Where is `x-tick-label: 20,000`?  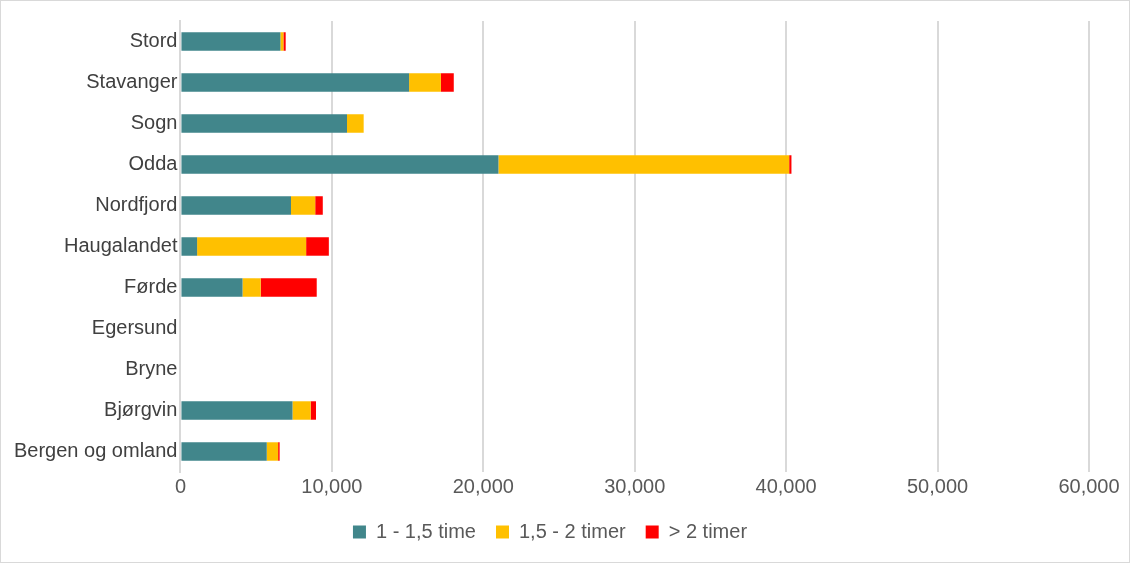
x-tick-label: 20,000 is located at coordinates (483, 485).